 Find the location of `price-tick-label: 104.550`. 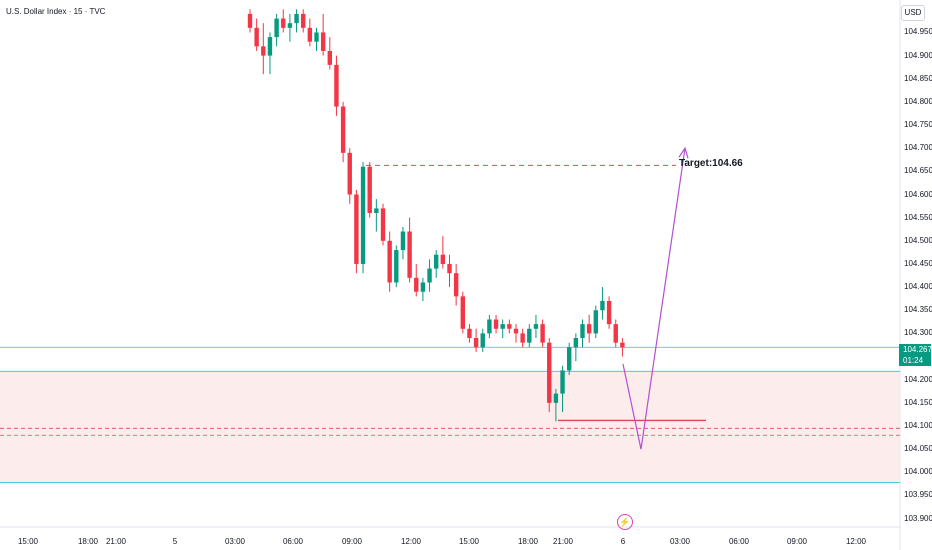

price-tick-label: 104.550 is located at coordinates (918, 217).